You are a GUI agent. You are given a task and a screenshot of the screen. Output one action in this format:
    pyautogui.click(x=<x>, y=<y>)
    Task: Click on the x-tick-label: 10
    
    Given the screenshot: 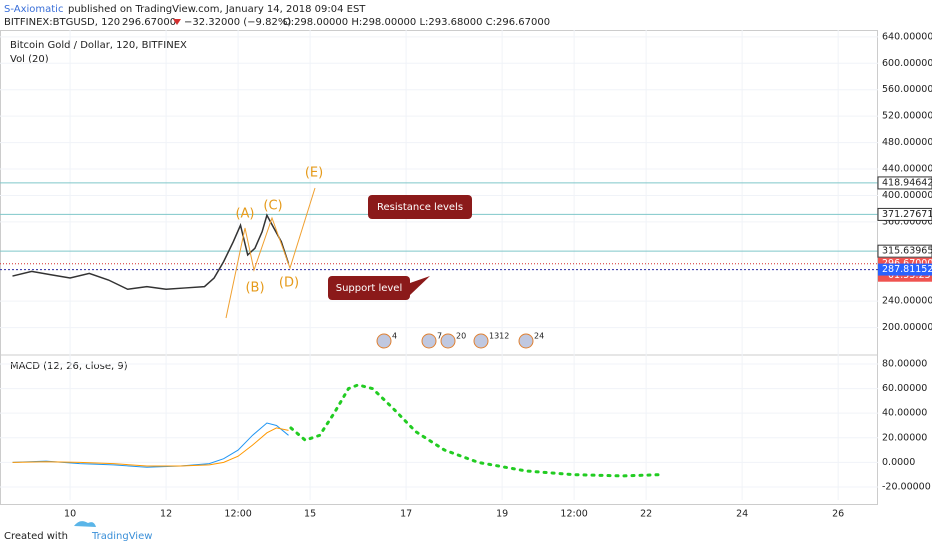 What is the action you would take?
    pyautogui.click(x=70, y=514)
    